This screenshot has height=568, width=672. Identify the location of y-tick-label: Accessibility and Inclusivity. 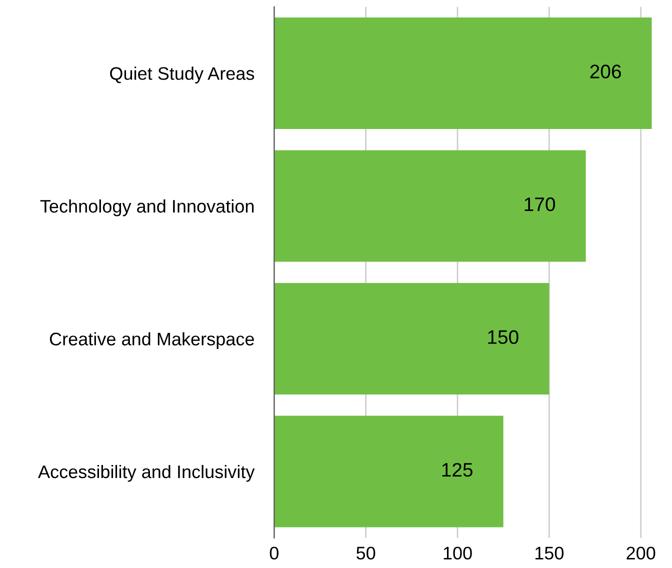
(146, 473).